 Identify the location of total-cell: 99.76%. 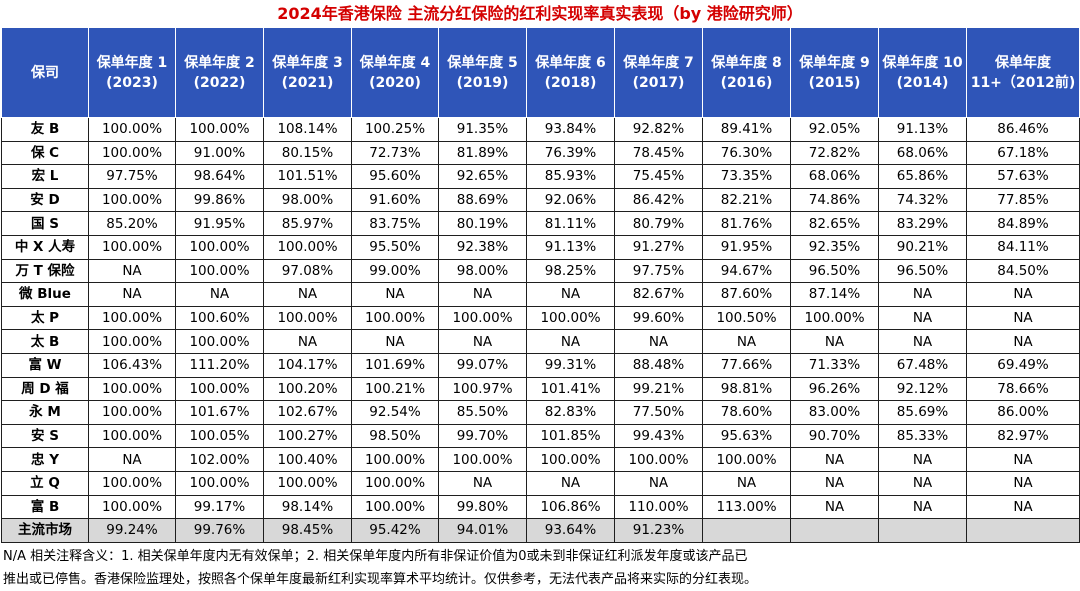
(219, 530).